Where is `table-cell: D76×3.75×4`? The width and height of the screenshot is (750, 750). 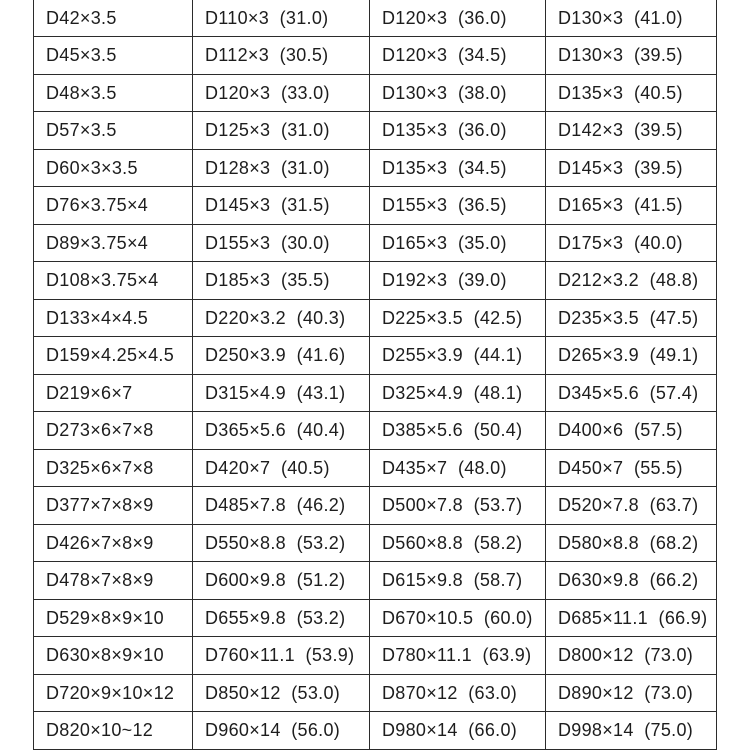
table-cell: D76×3.75×4 is located at coordinates (113, 205).